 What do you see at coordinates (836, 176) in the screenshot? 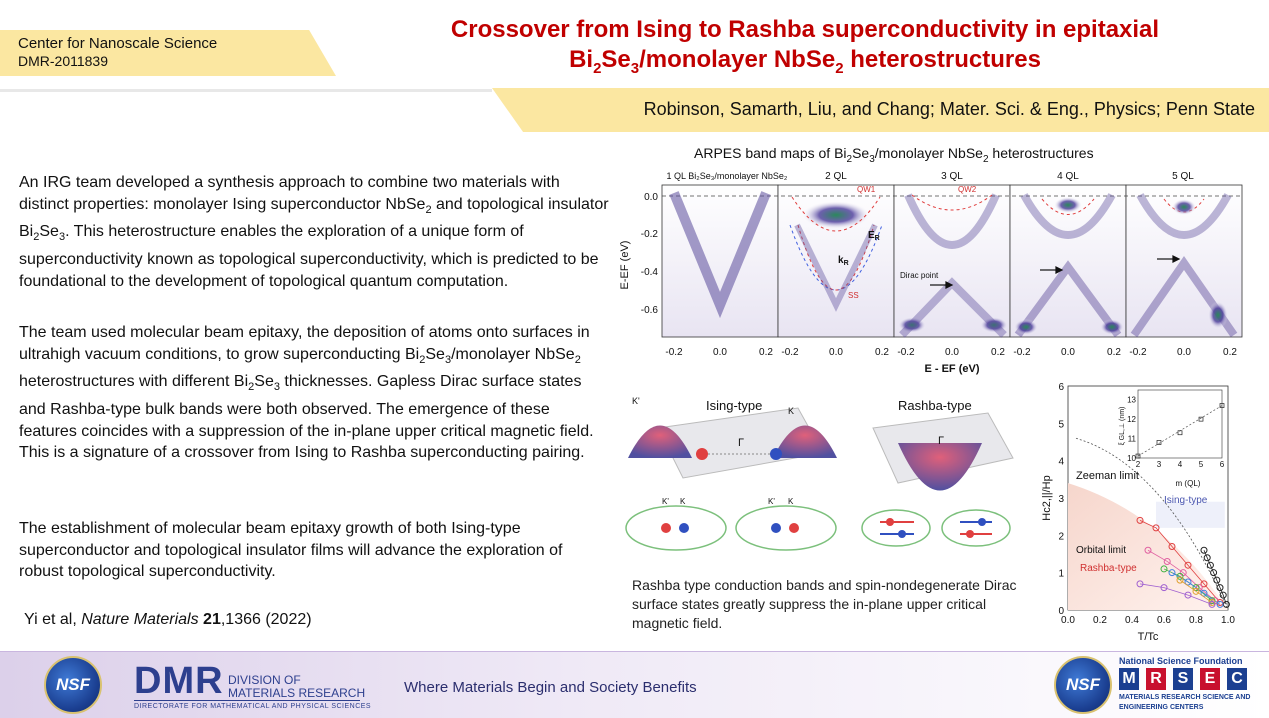
I see `panel-label-2: 2 QL` at bounding box center [836, 176].